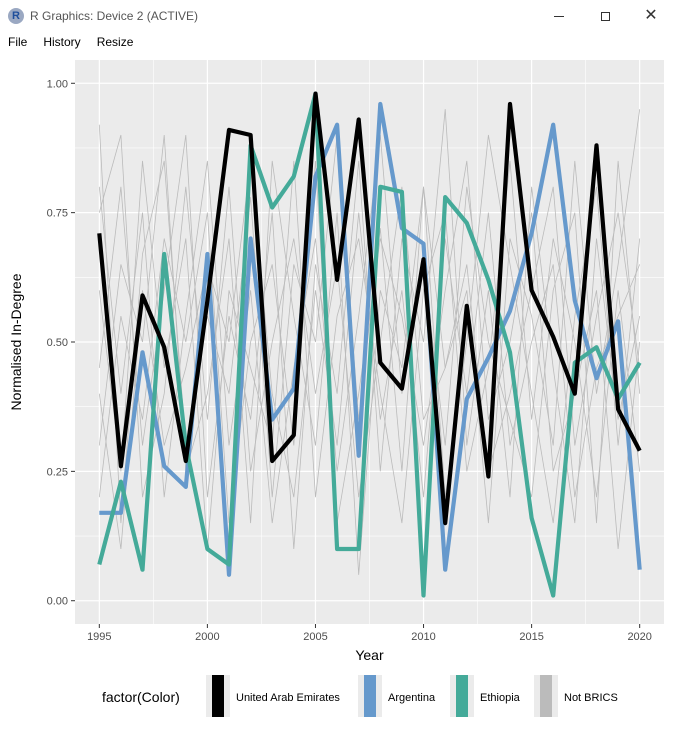 This screenshot has width=674, height=729. Describe the element at coordinates (337, 42) in the screenshot. I see `menu-bar: File History Resize` at that location.